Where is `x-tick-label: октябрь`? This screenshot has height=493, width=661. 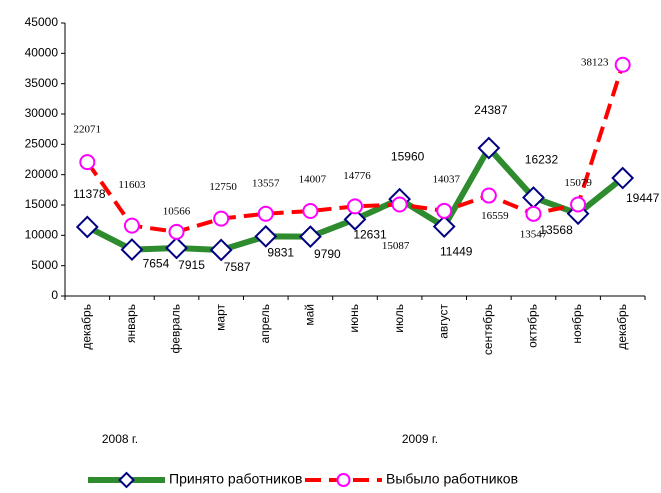
x-tick-label: октябрь is located at coordinates (533, 326).